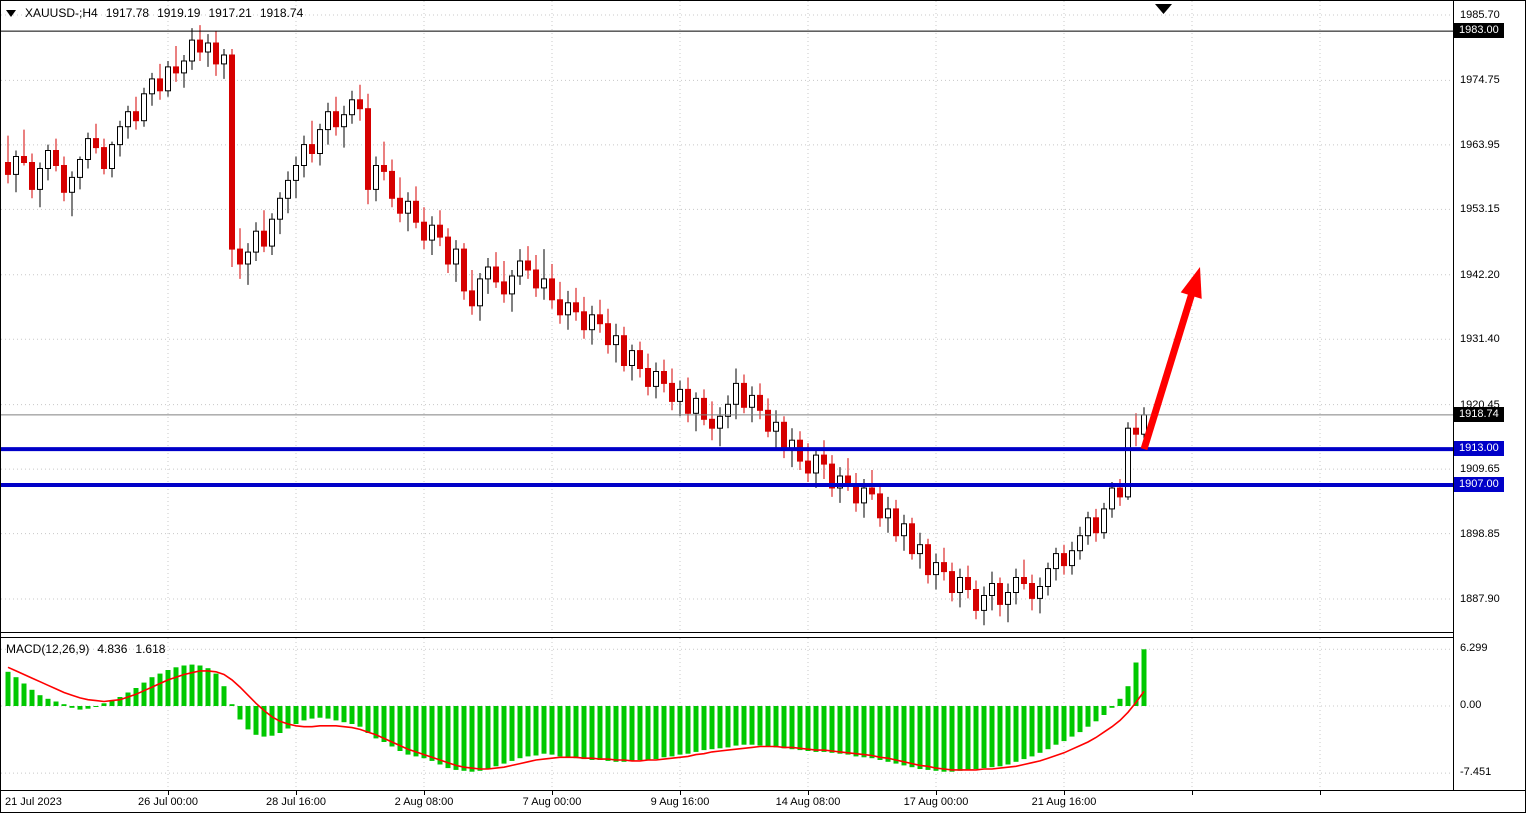 This screenshot has height=813, width=1526. What do you see at coordinates (1471, 705) in the screenshot?
I see `macd-tick-label: 0.00` at bounding box center [1471, 705].